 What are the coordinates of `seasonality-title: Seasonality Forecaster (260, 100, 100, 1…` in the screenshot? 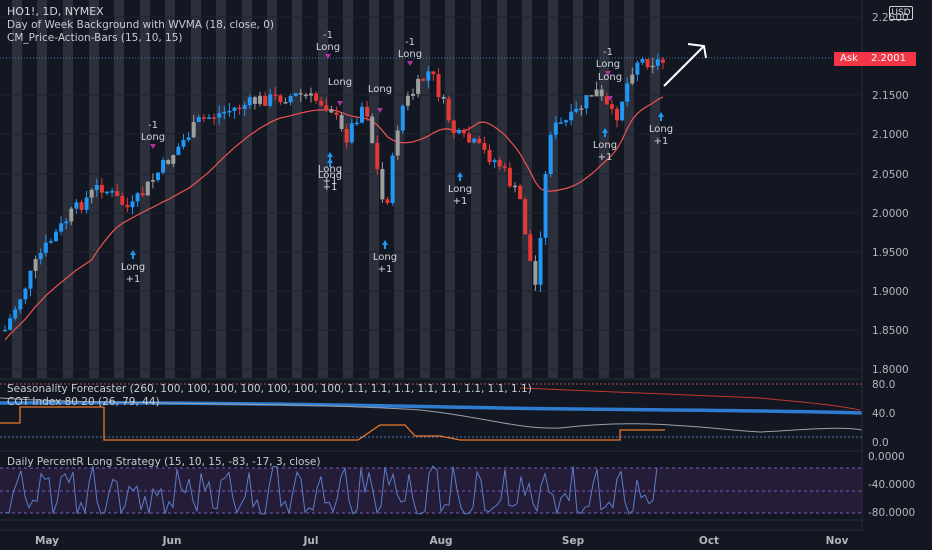 It's located at (269, 389).